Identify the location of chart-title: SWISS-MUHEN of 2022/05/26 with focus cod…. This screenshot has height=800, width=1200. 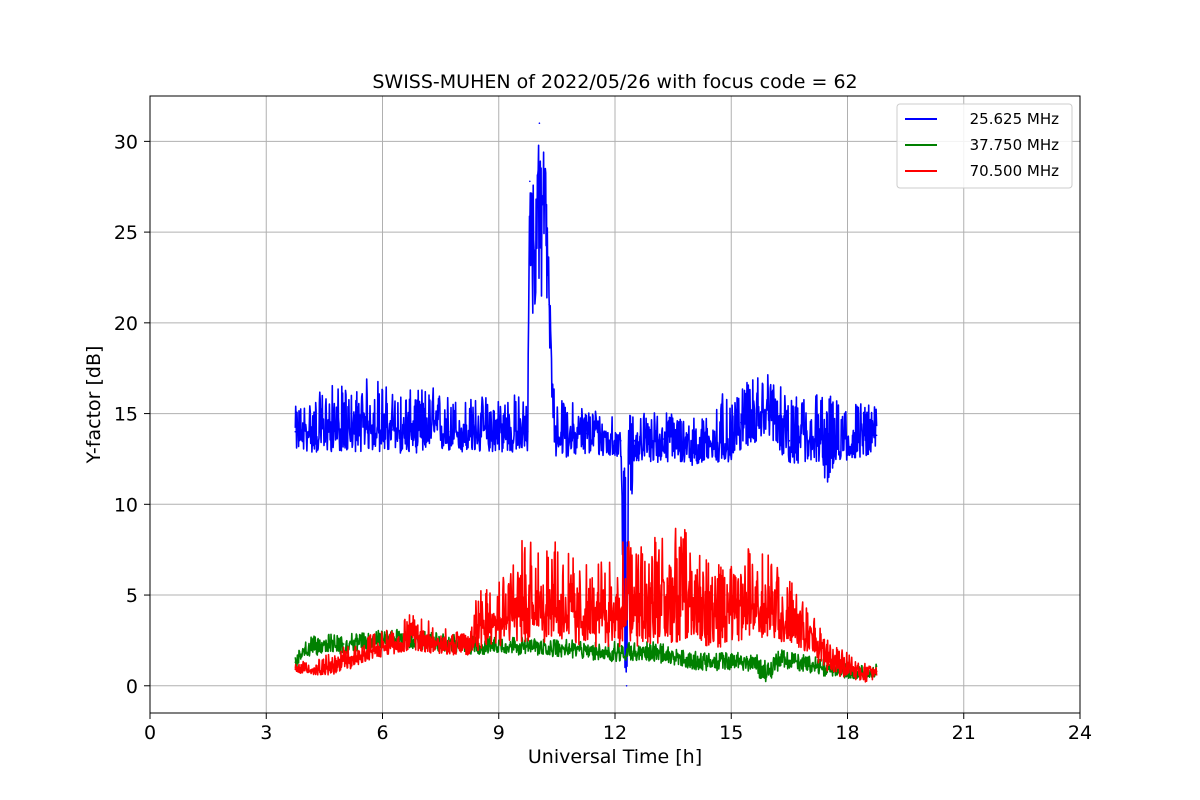
(614, 82).